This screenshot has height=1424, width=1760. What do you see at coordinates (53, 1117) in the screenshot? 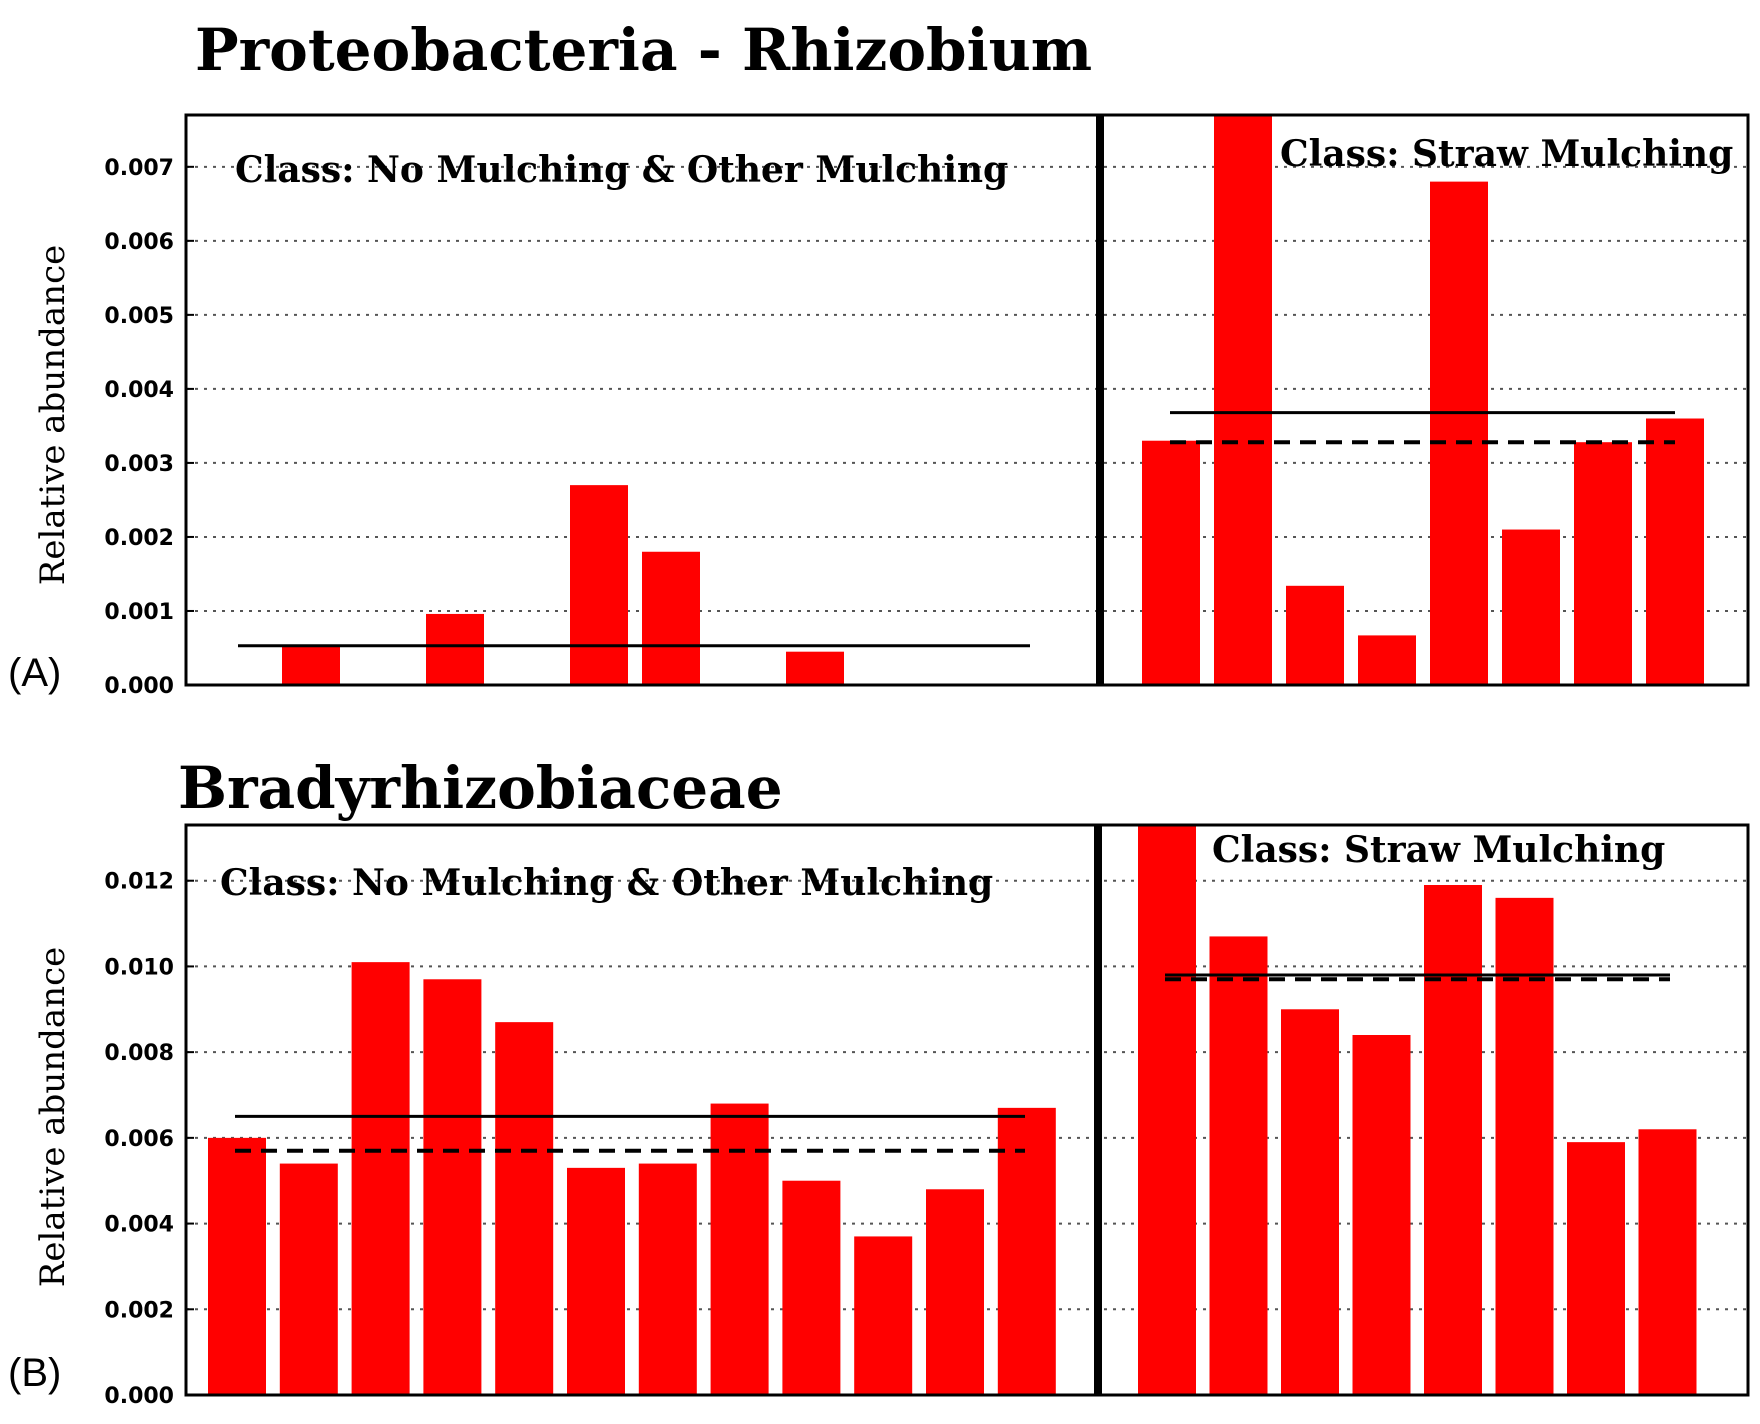
I see `panel-b-ylabel: Relative abundance` at bounding box center [53, 1117].